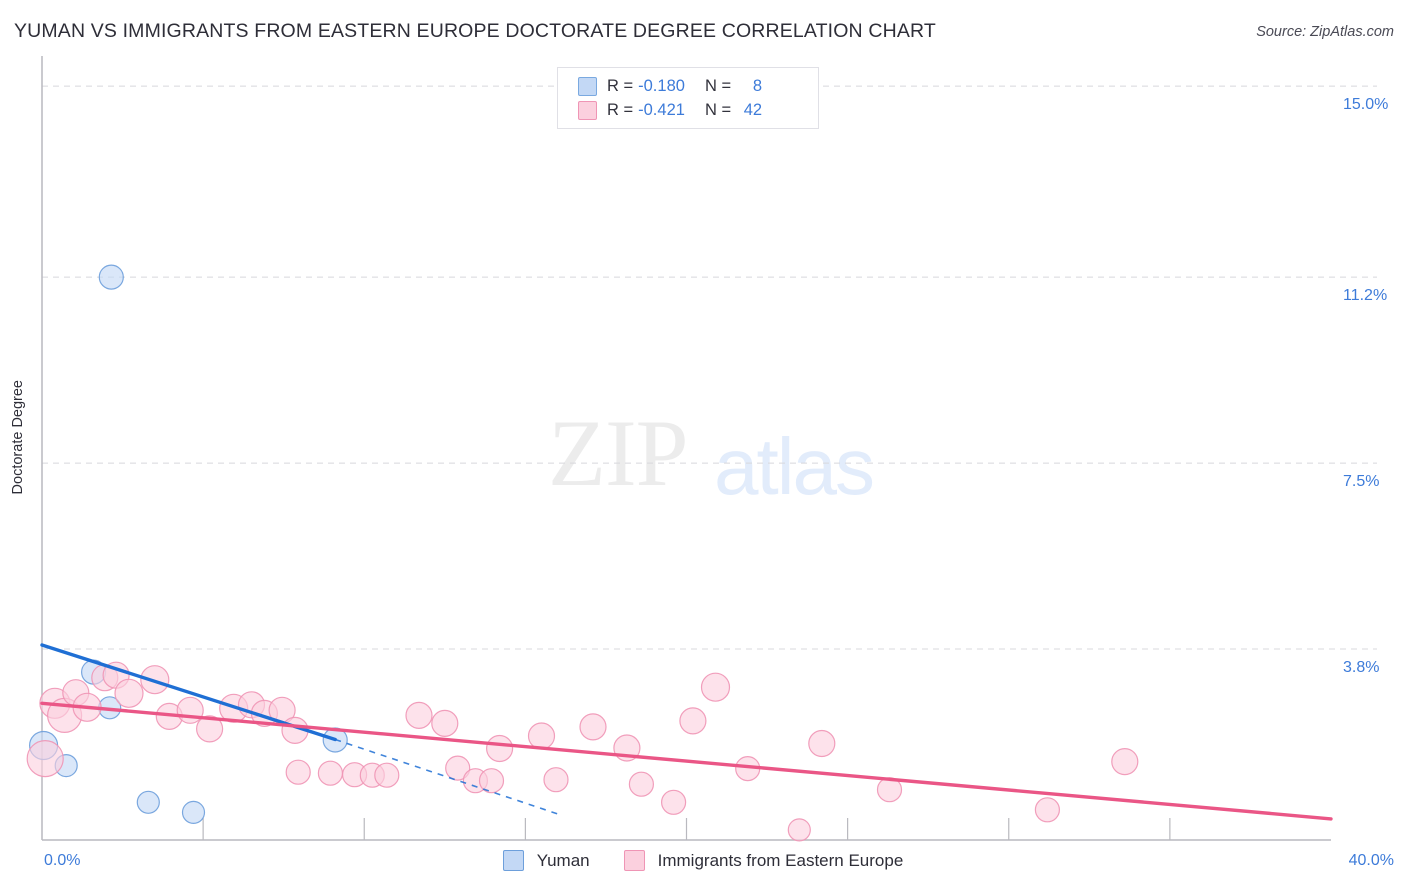 The width and height of the screenshot is (1406, 892). I want to click on r-label-immigrants: R =, so click(620, 109).